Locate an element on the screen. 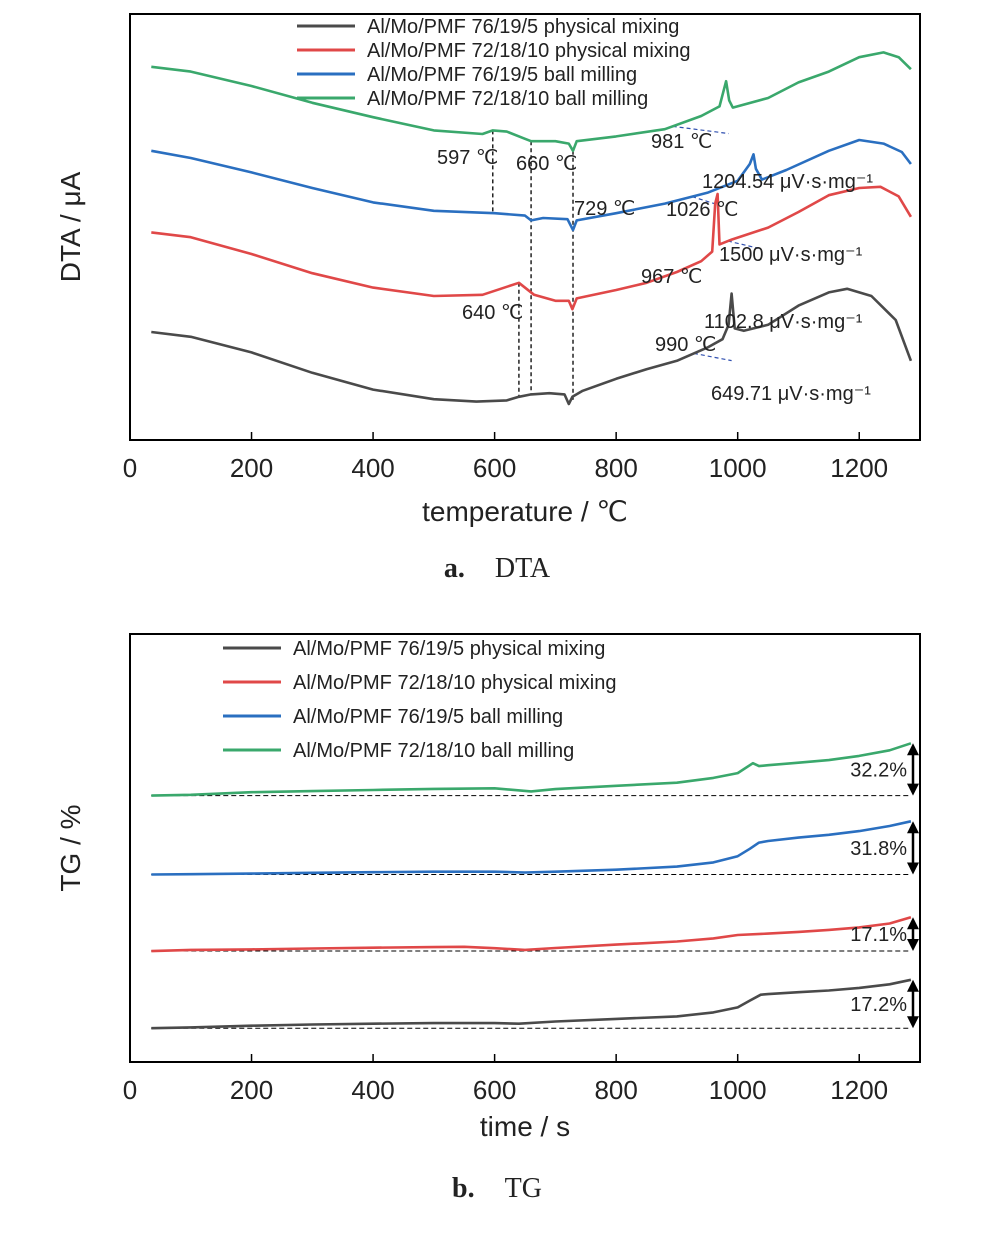 The width and height of the screenshot is (994, 1234). panel-a-annotation: 729 ℃ is located at coordinates (604, 209).